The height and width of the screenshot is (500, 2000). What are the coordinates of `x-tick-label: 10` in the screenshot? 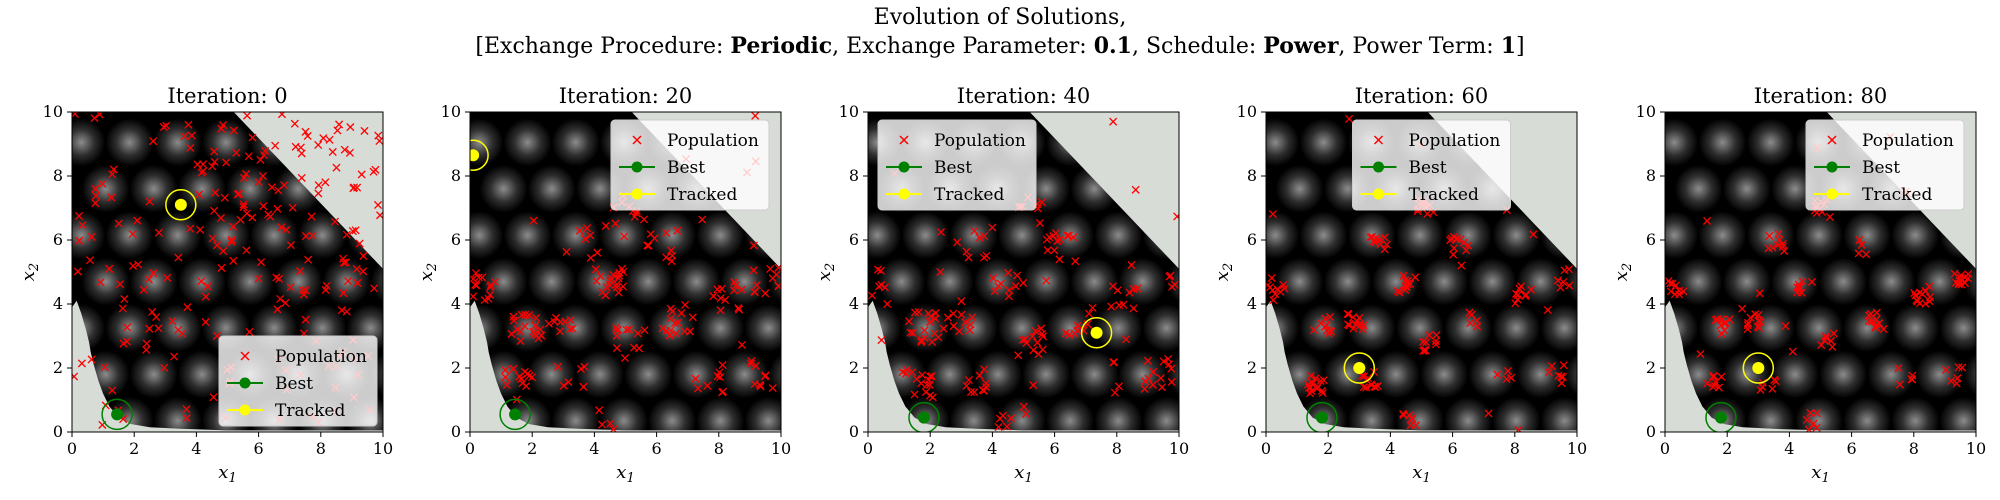 It's located at (1179, 448).